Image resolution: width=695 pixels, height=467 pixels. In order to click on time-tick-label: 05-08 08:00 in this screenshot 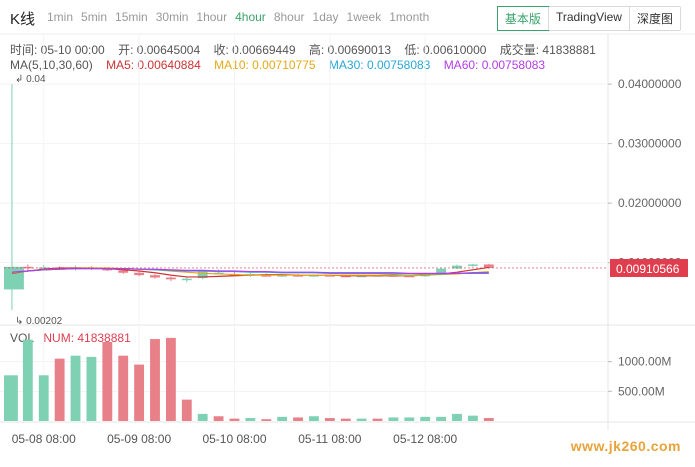, I will do `click(44, 439)`.